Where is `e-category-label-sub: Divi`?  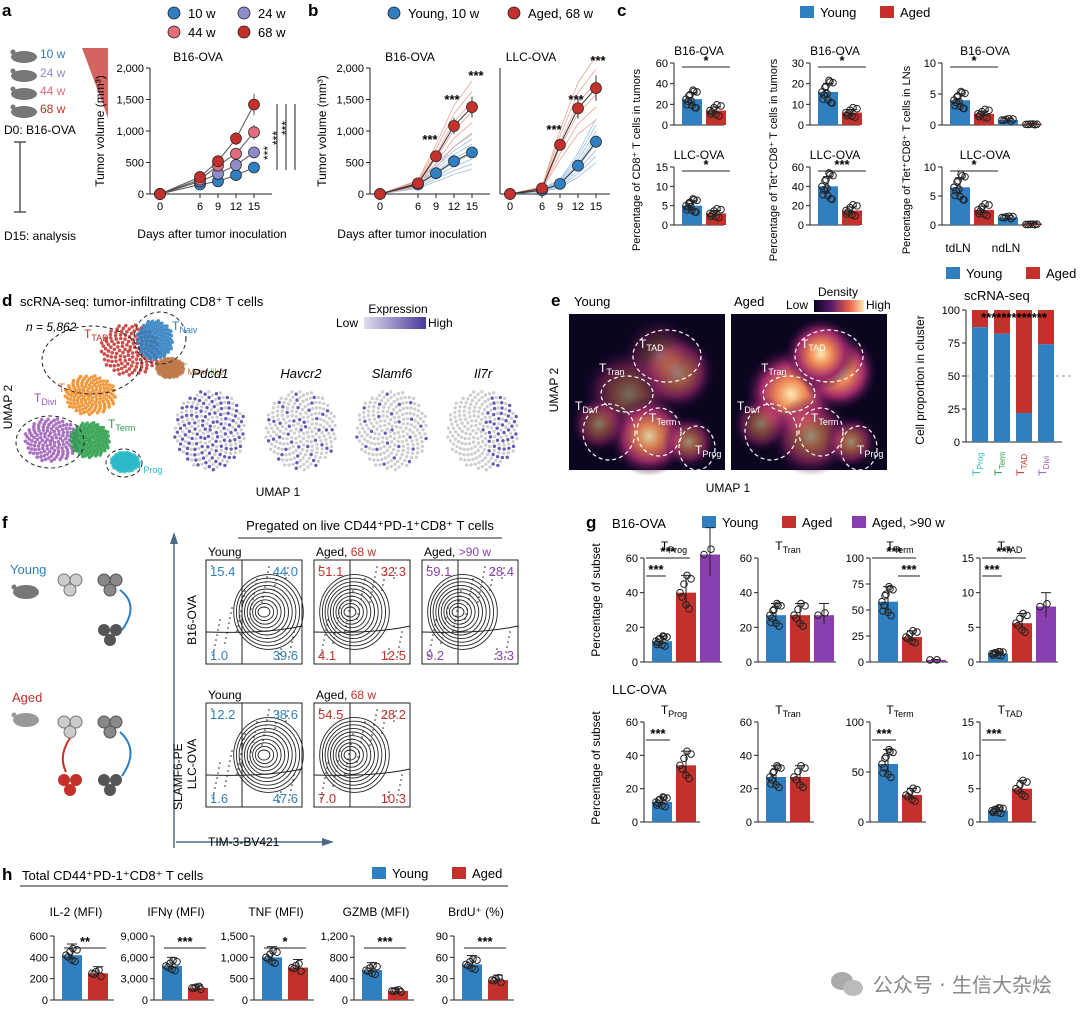
e-category-label-sub: Divi is located at coordinates (1046, 463).